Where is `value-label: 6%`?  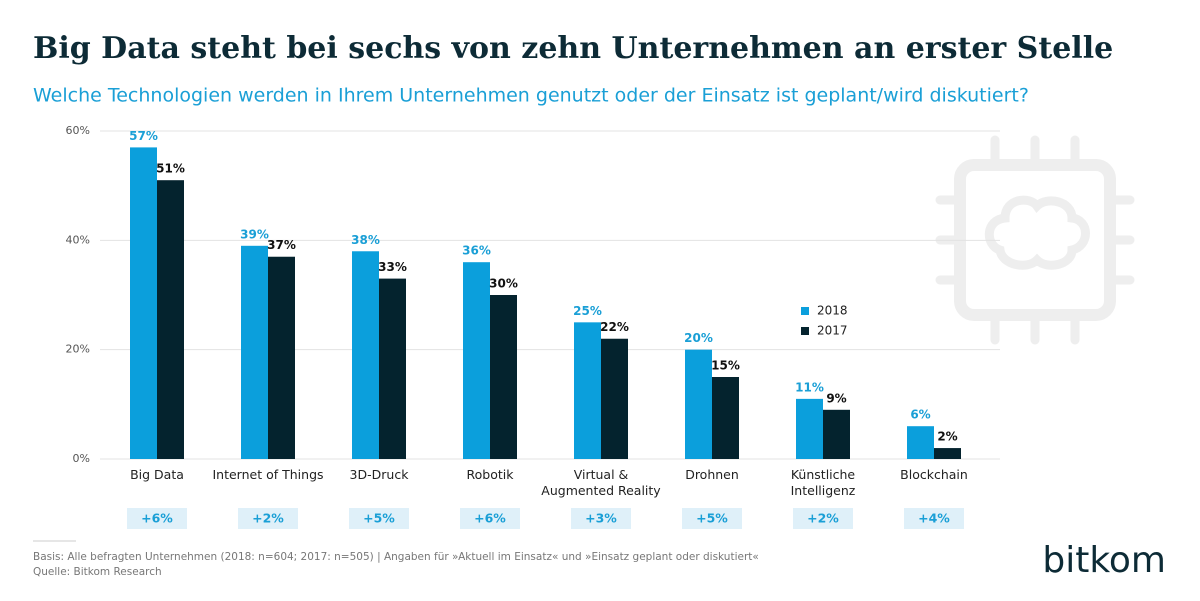
value-label: 6% is located at coordinates (920, 415).